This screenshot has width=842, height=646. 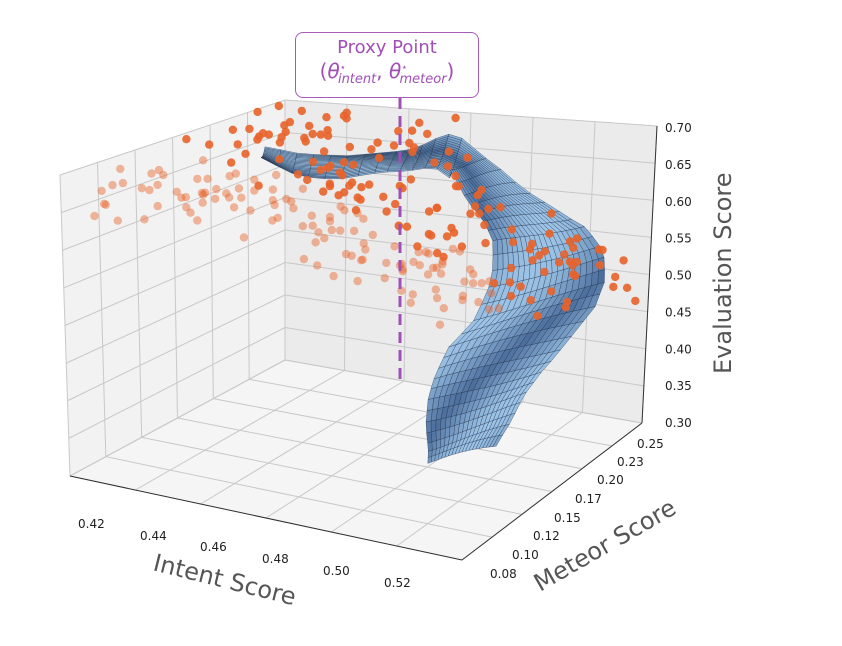 What do you see at coordinates (153, 536) in the screenshot?
I see `x-tick-label: 0.44` at bounding box center [153, 536].